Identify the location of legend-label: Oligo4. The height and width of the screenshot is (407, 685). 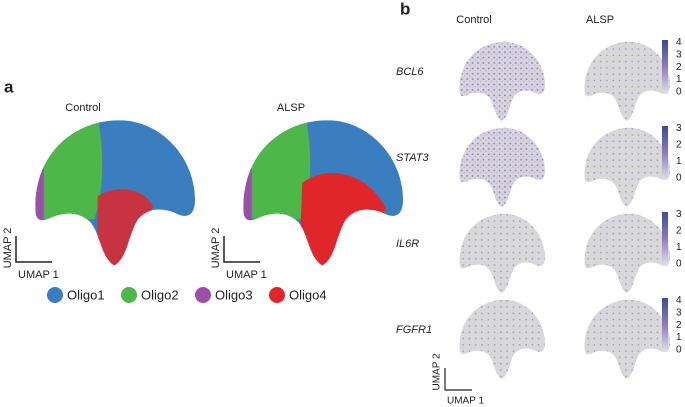
(308, 294).